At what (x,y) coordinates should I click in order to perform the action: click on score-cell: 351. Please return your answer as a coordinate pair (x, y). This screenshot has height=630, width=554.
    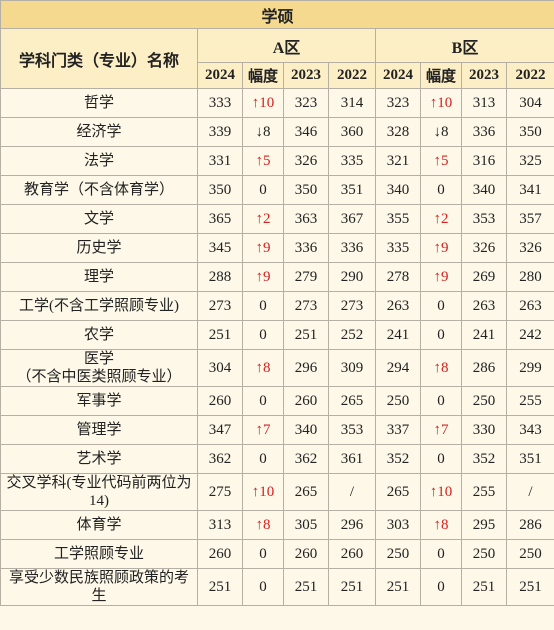
    Looking at the image, I should click on (352, 190).